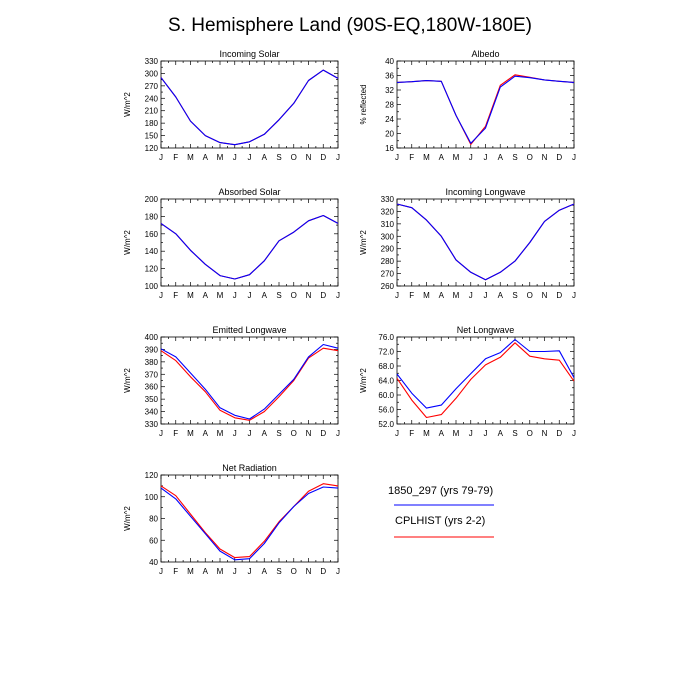  Describe the element at coordinates (389, 105) in the screenshot. I see `y-tick-label: 28` at that location.